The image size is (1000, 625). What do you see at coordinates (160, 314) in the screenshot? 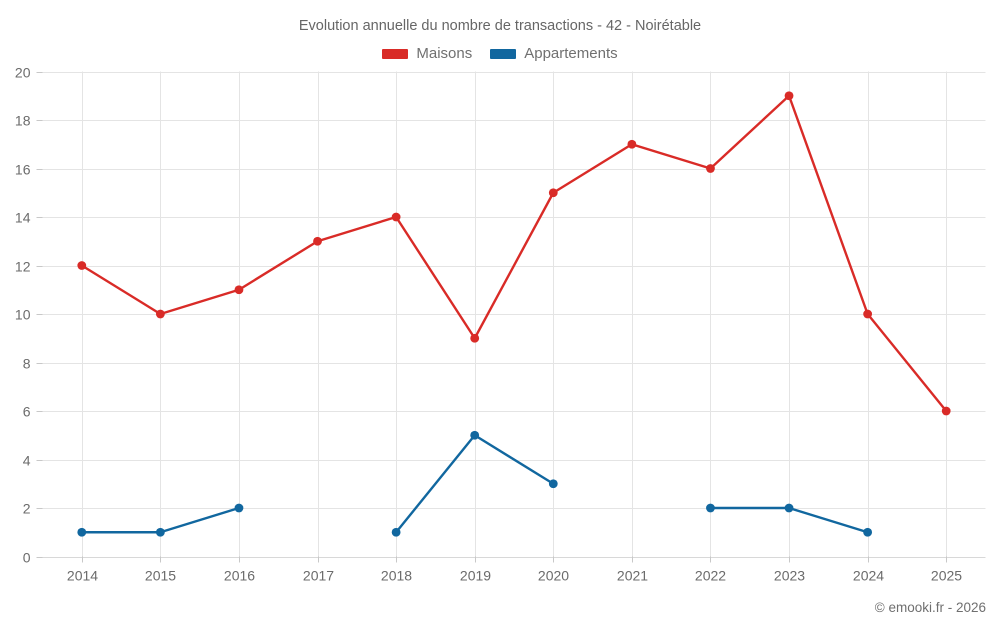
I see `datapoint-maisons-2015` at bounding box center [160, 314].